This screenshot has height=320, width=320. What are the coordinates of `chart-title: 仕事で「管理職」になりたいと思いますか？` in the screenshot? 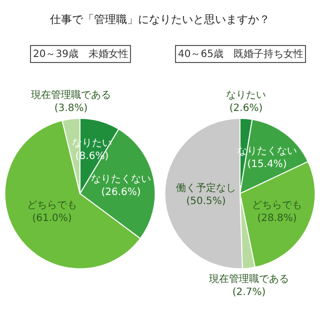 It's located at (160, 19).